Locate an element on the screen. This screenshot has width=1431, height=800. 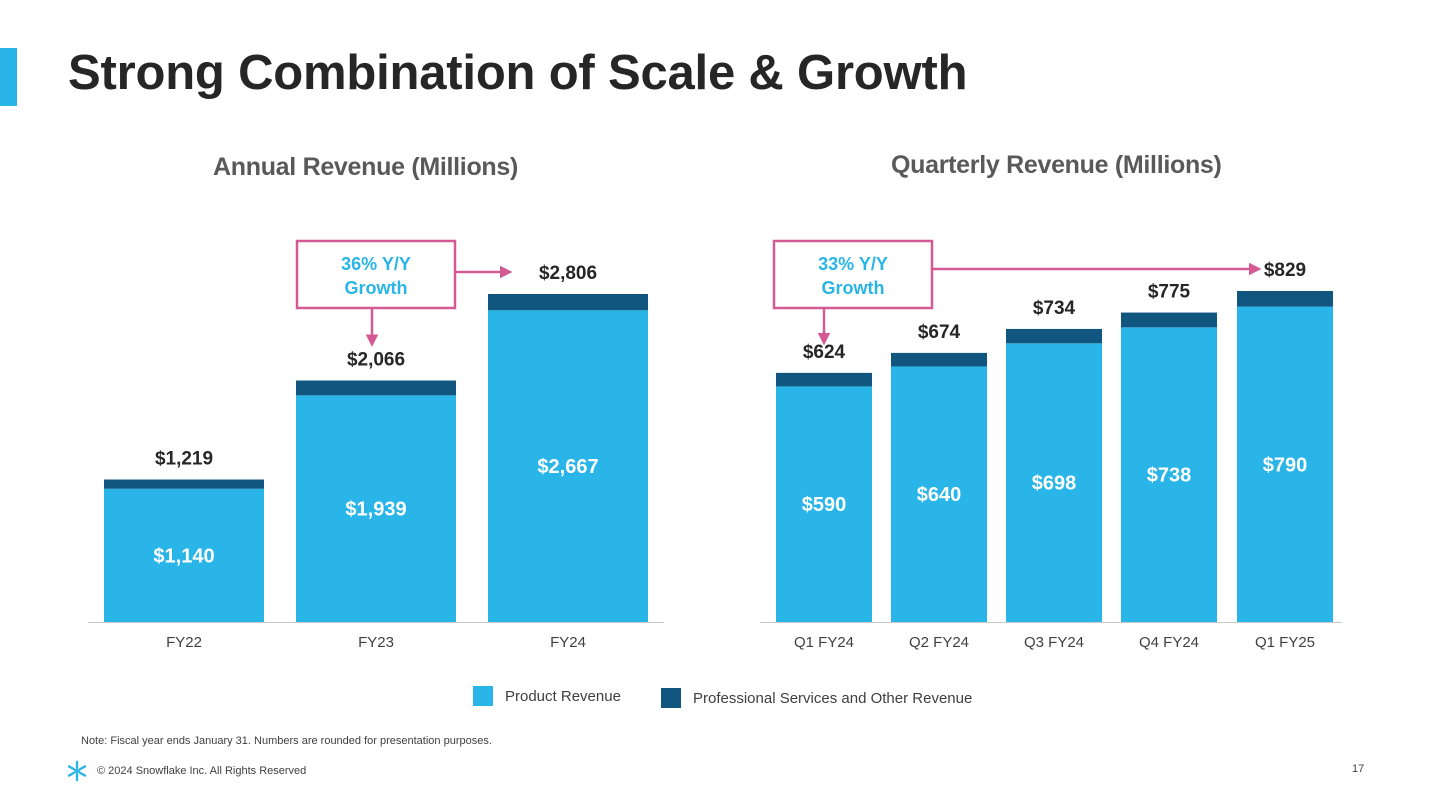
quarterly-chart-title: Quarterly Revenue (Millions) is located at coordinates (1056, 165).